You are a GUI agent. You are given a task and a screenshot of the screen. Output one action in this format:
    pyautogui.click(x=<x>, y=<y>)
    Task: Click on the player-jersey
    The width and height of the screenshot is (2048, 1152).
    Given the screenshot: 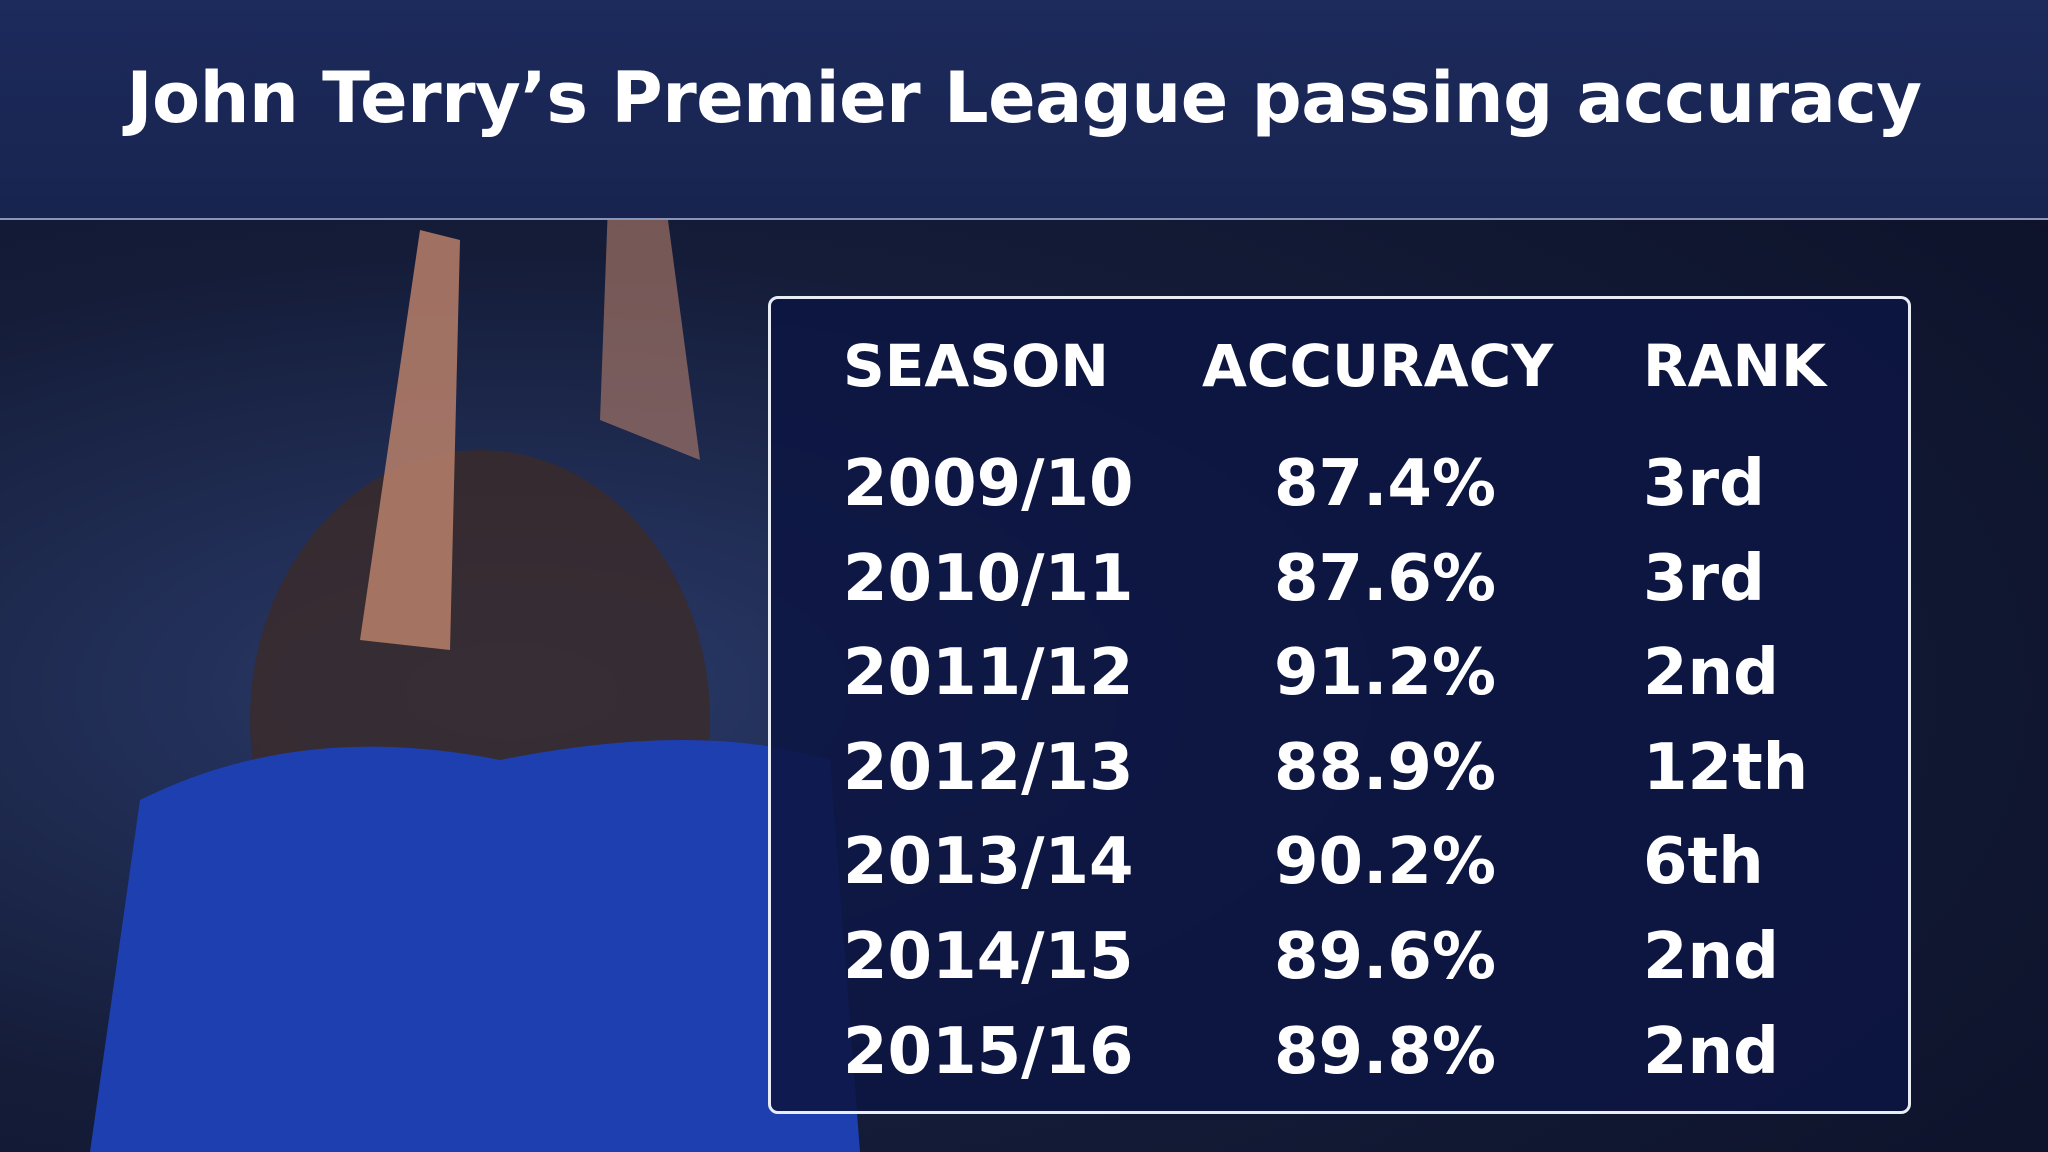 What is the action you would take?
    pyautogui.click(x=475, y=946)
    